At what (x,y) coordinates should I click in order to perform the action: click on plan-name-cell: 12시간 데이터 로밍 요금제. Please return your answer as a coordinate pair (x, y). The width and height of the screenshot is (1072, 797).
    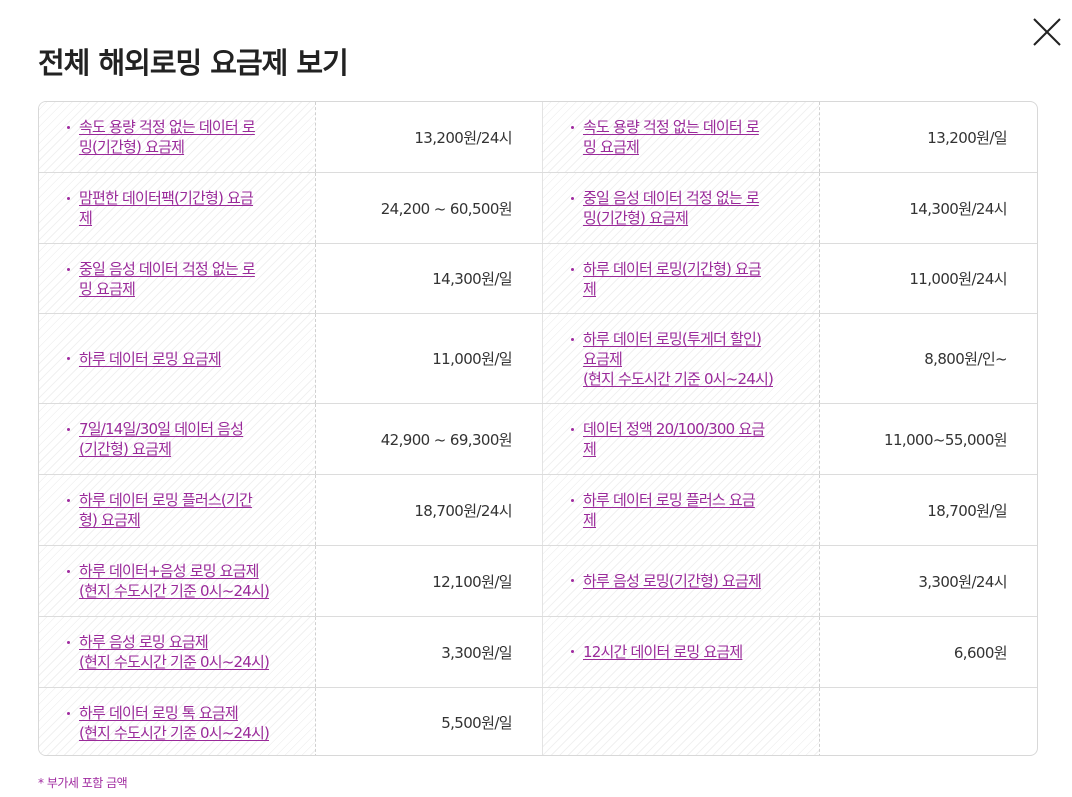
    Looking at the image, I should click on (681, 652).